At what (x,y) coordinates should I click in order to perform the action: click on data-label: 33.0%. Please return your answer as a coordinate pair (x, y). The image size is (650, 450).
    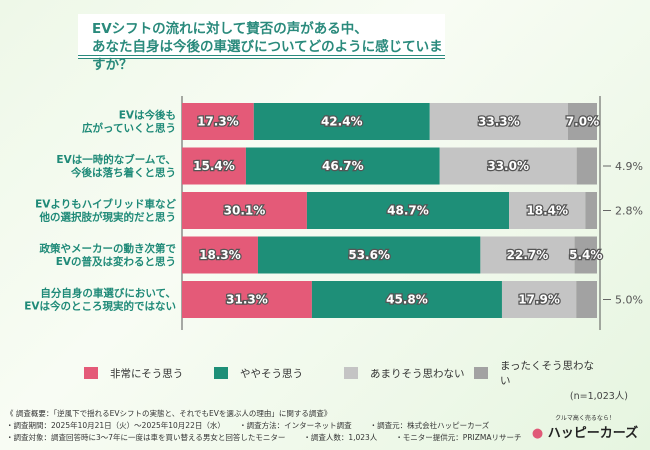
    Looking at the image, I should click on (508, 166).